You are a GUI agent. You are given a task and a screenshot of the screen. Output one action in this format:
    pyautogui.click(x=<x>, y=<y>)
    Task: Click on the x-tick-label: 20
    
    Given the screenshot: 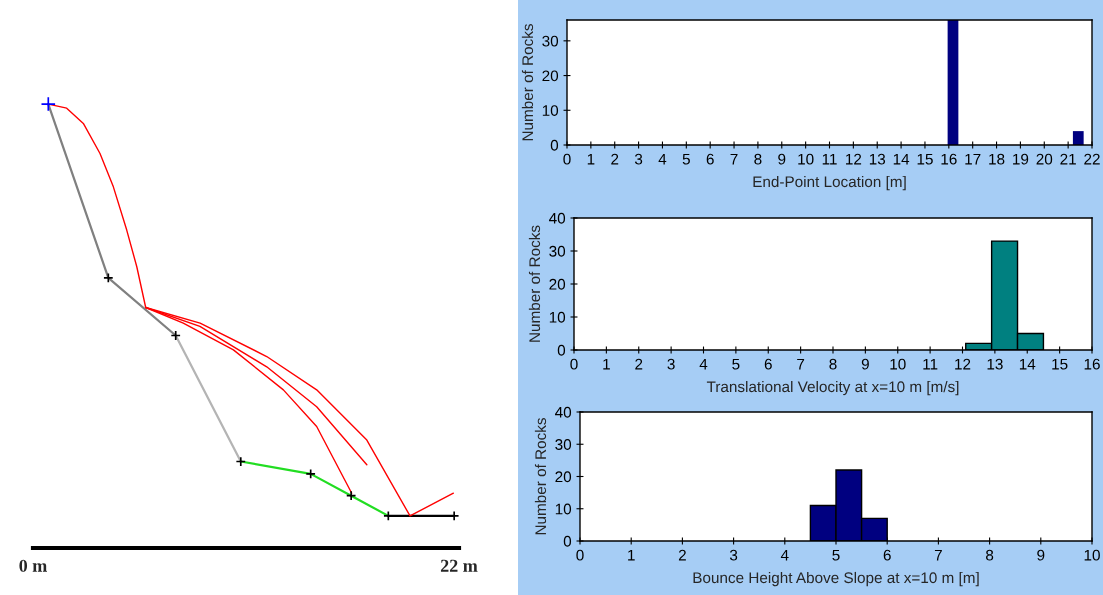 What is the action you would take?
    pyautogui.click(x=1044, y=159)
    